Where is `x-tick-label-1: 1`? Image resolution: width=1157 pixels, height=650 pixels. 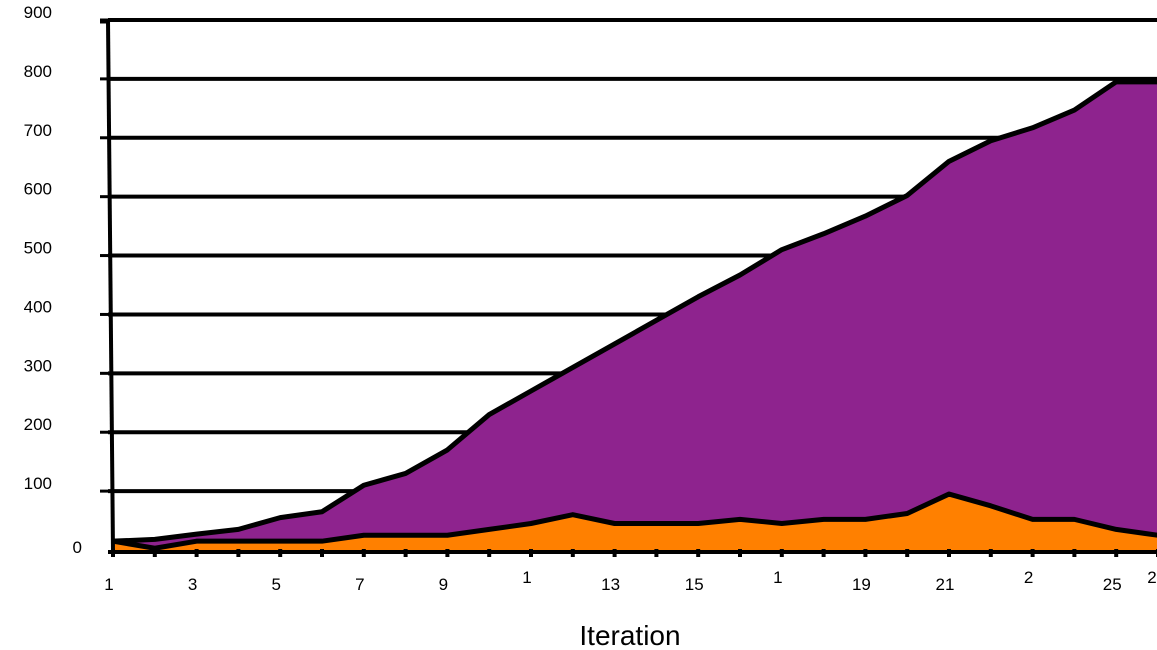
x-tick-label-1: 1 is located at coordinates (108, 584).